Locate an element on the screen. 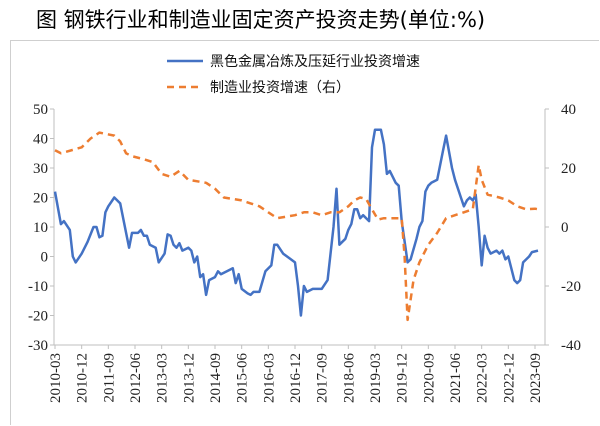 The image size is (600, 426). left-tick-label: 20 is located at coordinates (40, 199).